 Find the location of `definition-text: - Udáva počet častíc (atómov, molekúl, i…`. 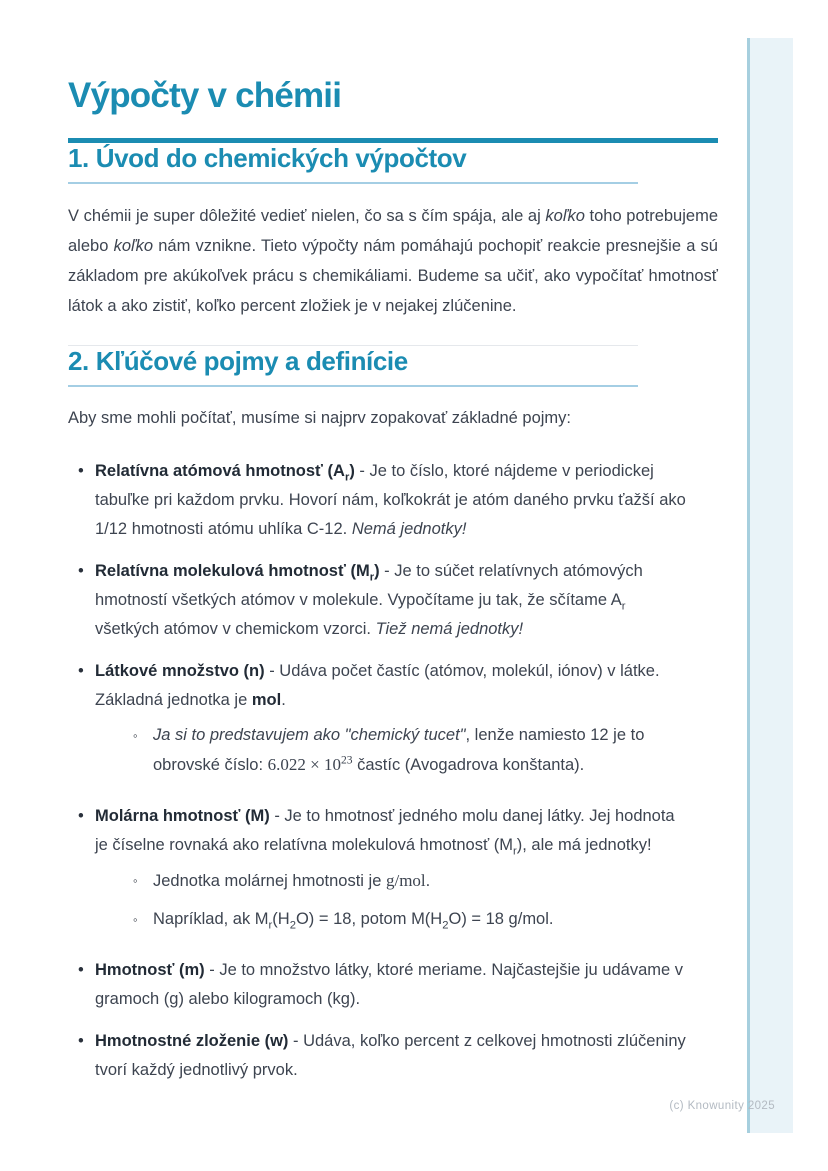

definition-text: - Udáva počet častíc (atómov, molekúl, i… is located at coordinates (377, 685).